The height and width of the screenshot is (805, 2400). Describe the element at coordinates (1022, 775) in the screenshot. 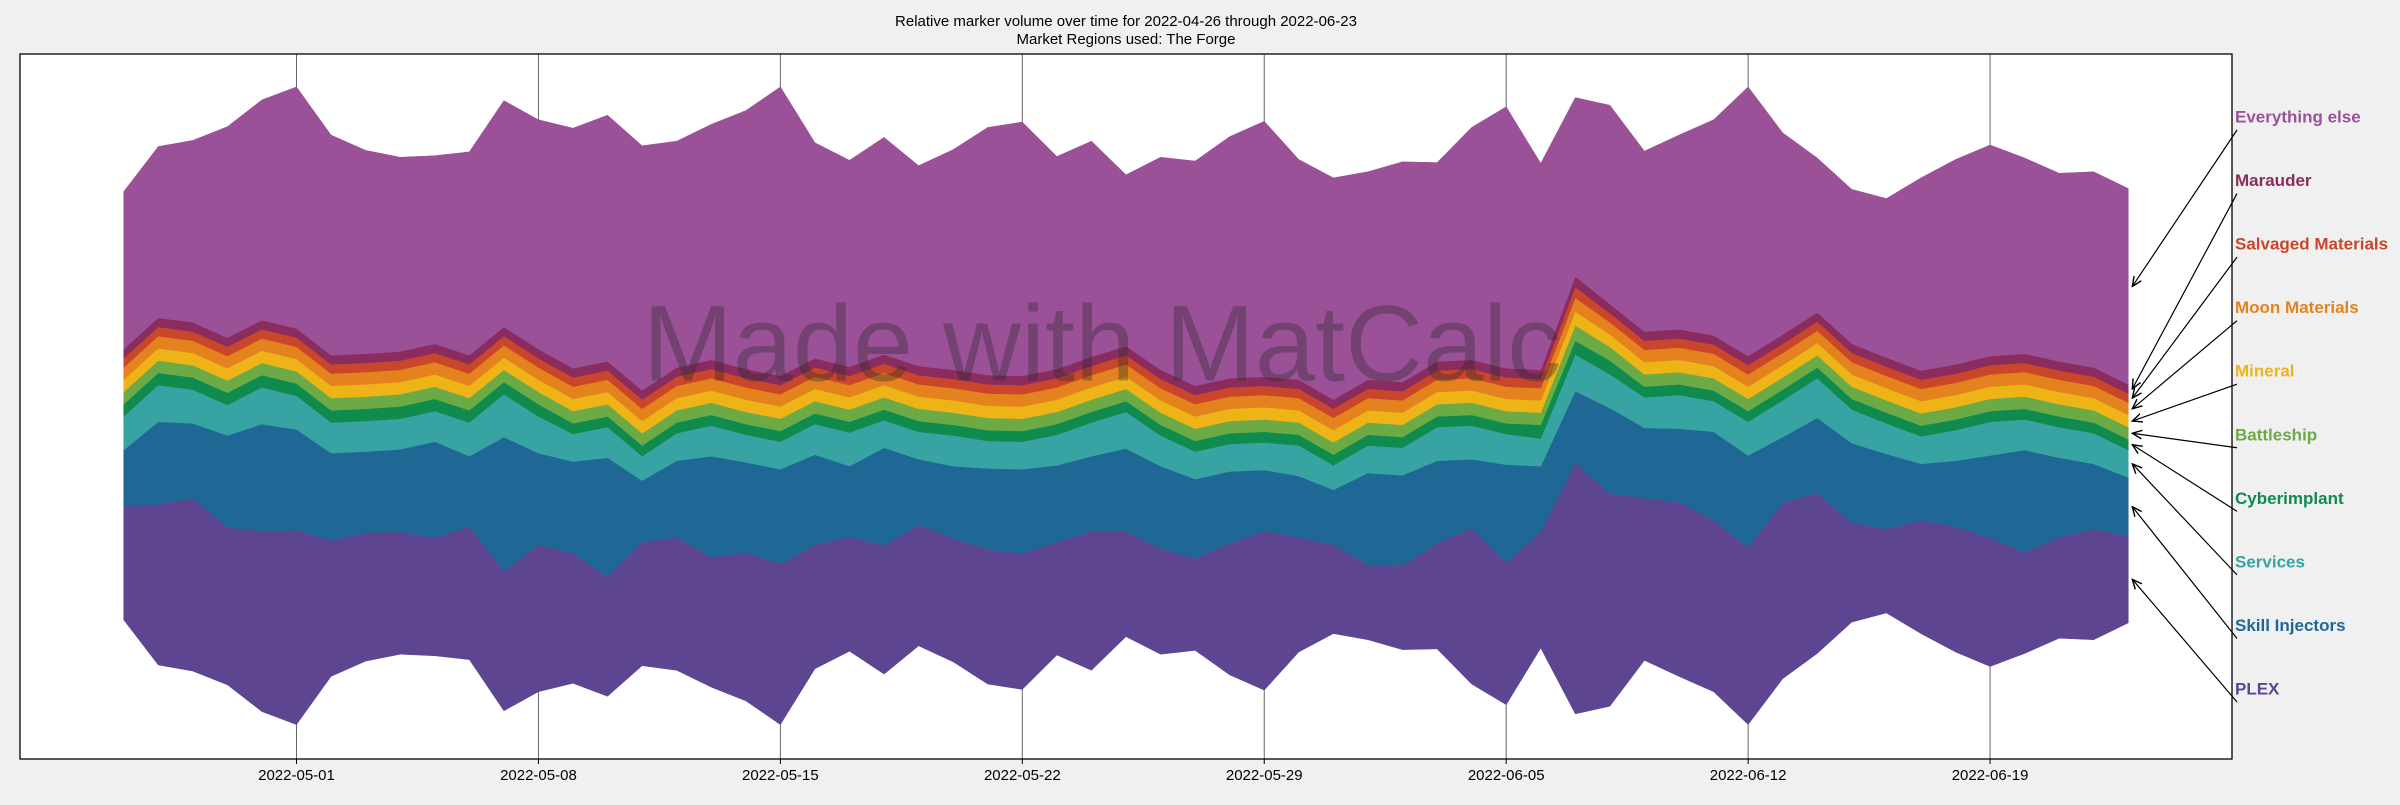

I see `x-tick-label: 2022-05-22` at that location.